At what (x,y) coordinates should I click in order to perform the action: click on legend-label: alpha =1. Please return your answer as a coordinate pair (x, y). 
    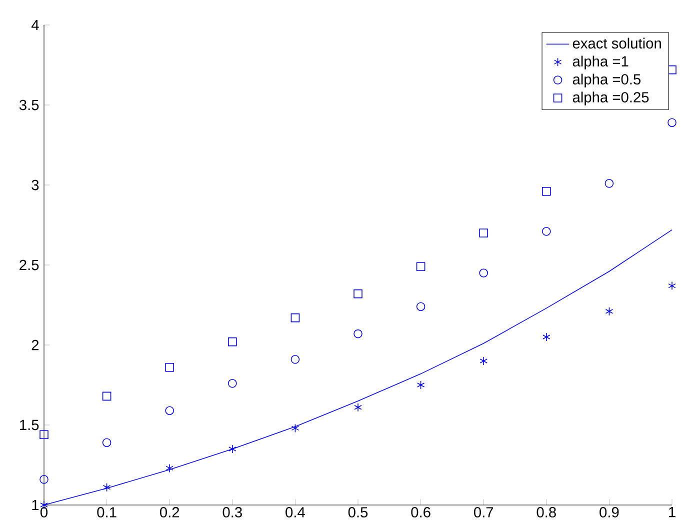
    Looking at the image, I should click on (600, 63).